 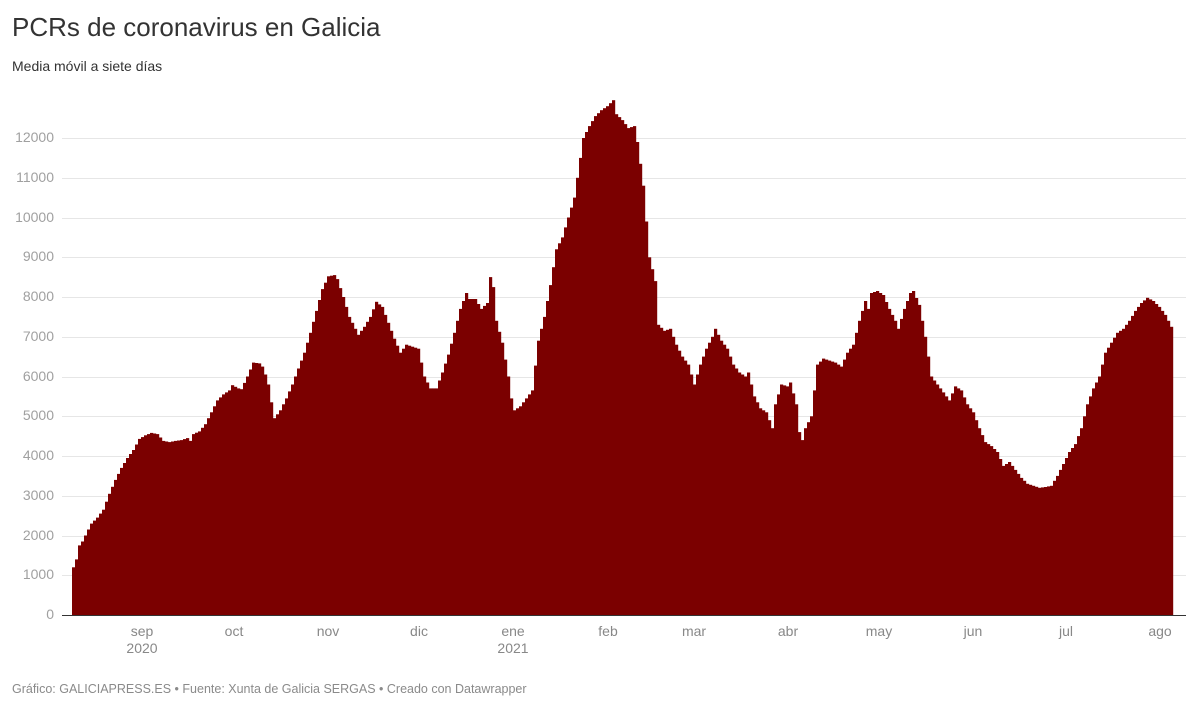 What do you see at coordinates (879, 631) in the screenshot?
I see `x-tick-label: may` at bounding box center [879, 631].